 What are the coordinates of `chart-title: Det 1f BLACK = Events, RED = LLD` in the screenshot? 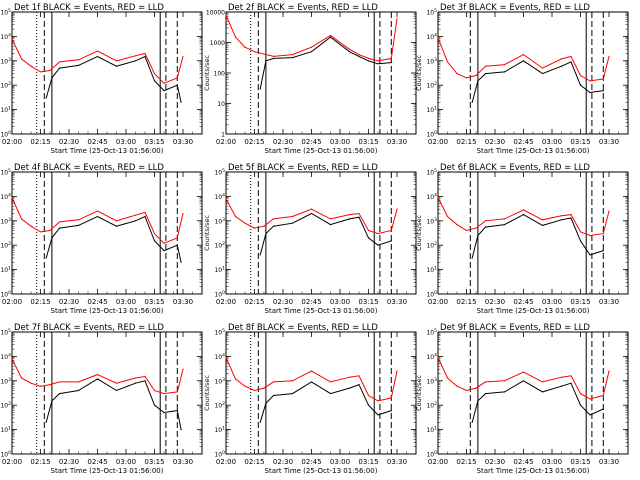 It's located at (89, 8).